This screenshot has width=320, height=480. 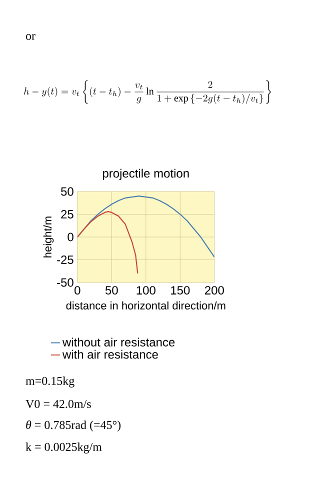 What do you see at coordinates (145, 174) in the screenshot?
I see `chart-title: projectile motion` at bounding box center [145, 174].